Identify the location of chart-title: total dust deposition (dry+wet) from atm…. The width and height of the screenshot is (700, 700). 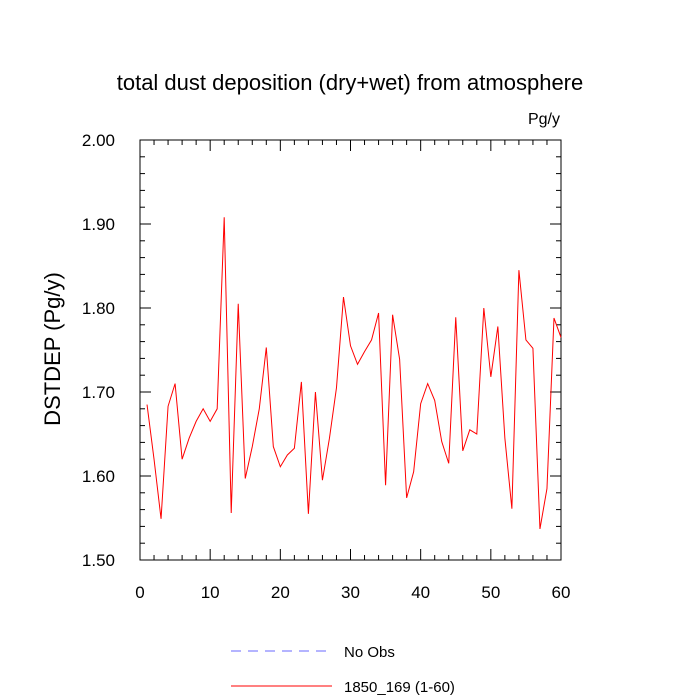
(350, 82).